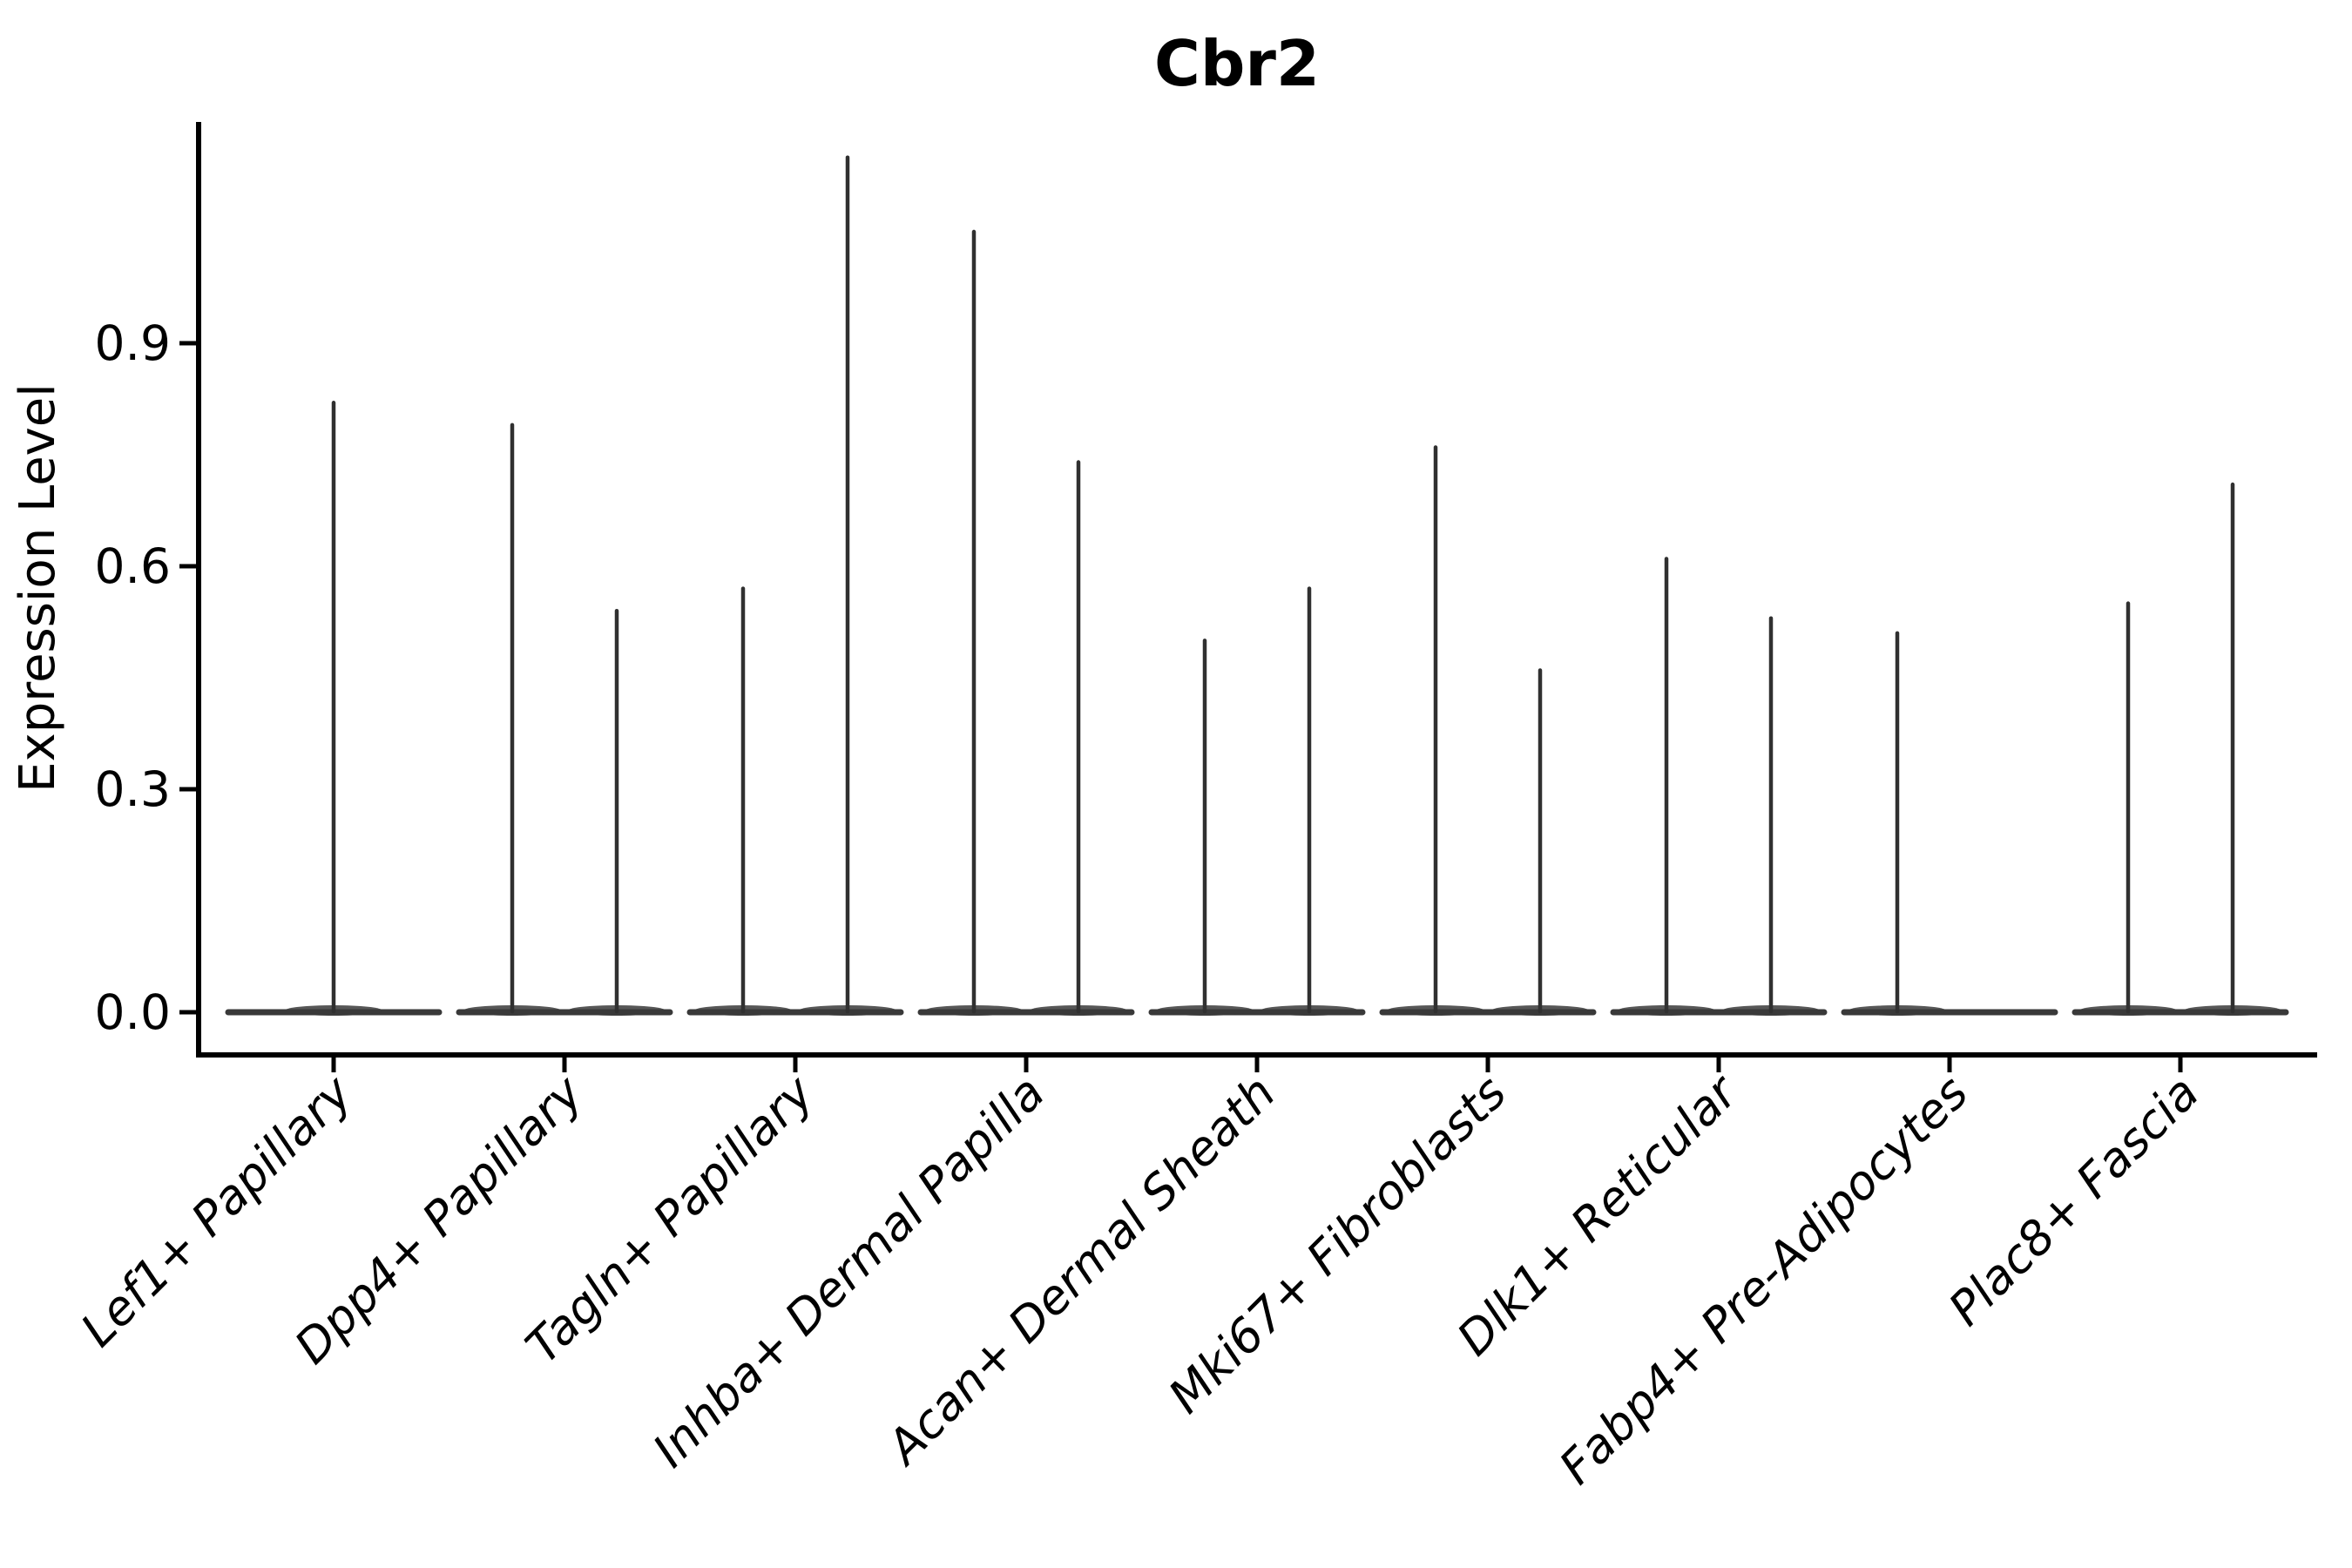 This screenshot has height=1568, width=2352. Describe the element at coordinates (2073, 1201) in the screenshot. I see `x-axis-category-label: Plac8+ Fascia` at that location.